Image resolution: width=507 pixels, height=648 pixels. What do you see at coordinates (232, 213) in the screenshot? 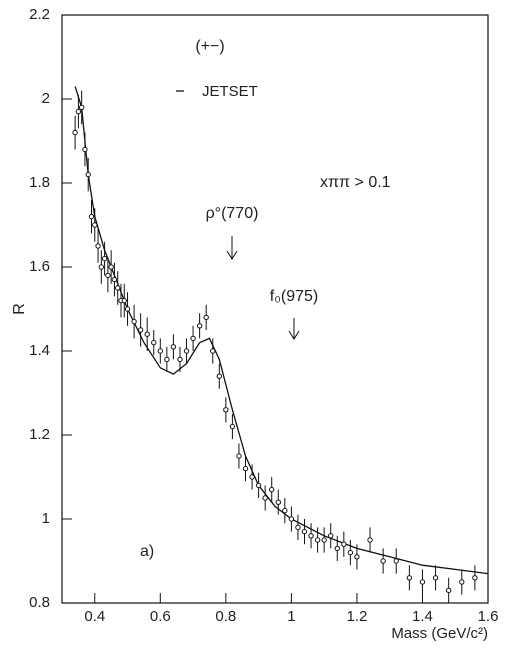
I see `annotation: ρ°(770)` at bounding box center [232, 213].